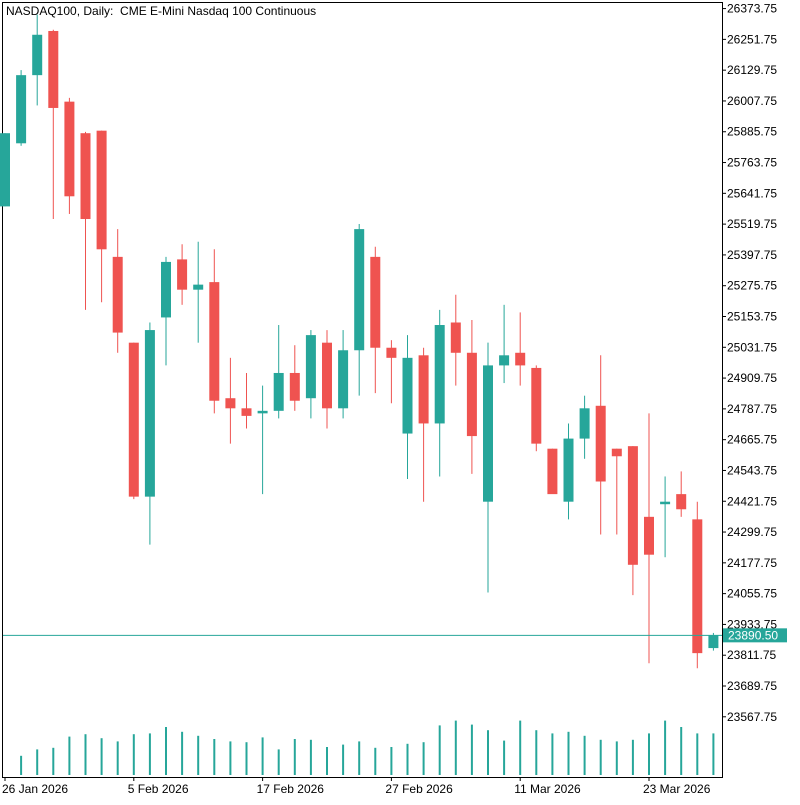  Describe the element at coordinates (752, 378) in the screenshot. I see `price-tick-label: 24909.75` at that location.